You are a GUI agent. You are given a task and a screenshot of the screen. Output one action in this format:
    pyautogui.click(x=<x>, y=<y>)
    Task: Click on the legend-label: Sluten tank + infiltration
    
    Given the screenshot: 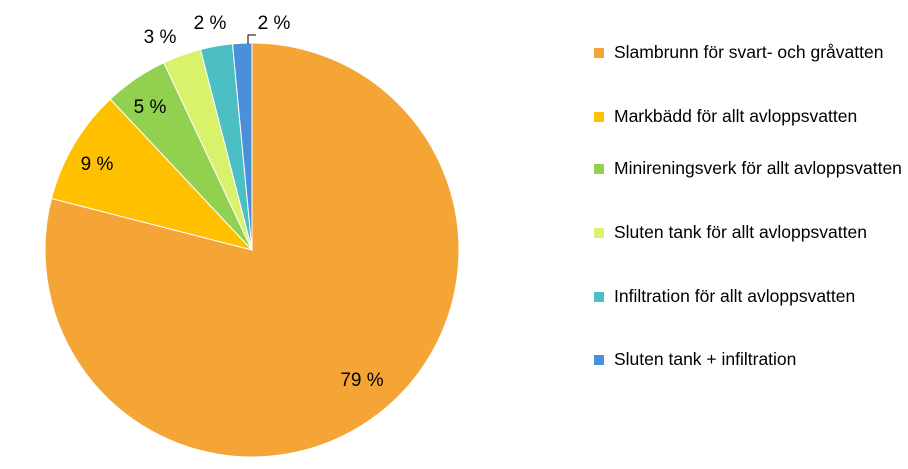 What is the action you would take?
    pyautogui.click(x=705, y=359)
    